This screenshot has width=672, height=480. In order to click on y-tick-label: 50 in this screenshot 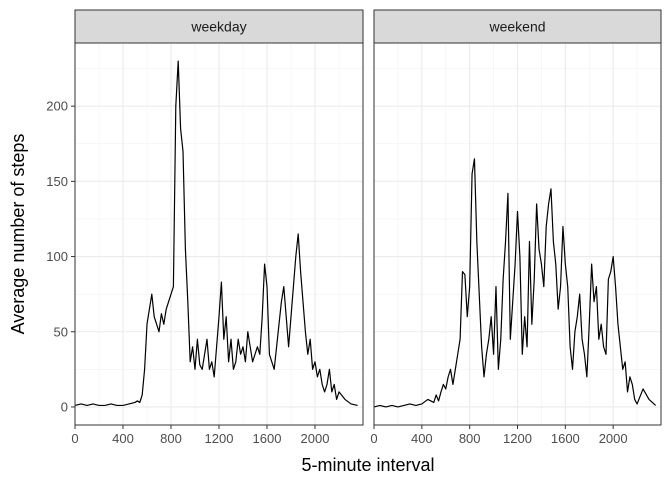, I will do `click(61, 331)`.